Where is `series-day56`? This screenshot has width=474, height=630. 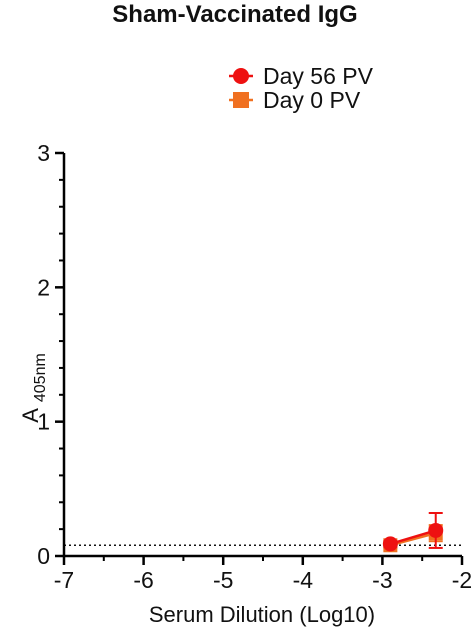 series-day56 is located at coordinates (413, 532).